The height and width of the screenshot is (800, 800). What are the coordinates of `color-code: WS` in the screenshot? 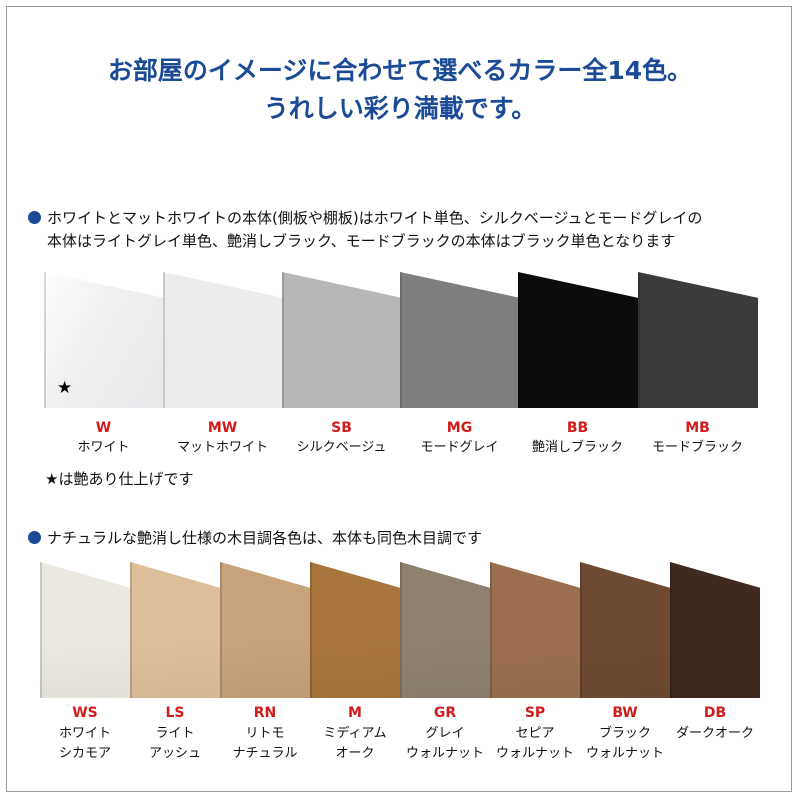 It's located at (85, 713).